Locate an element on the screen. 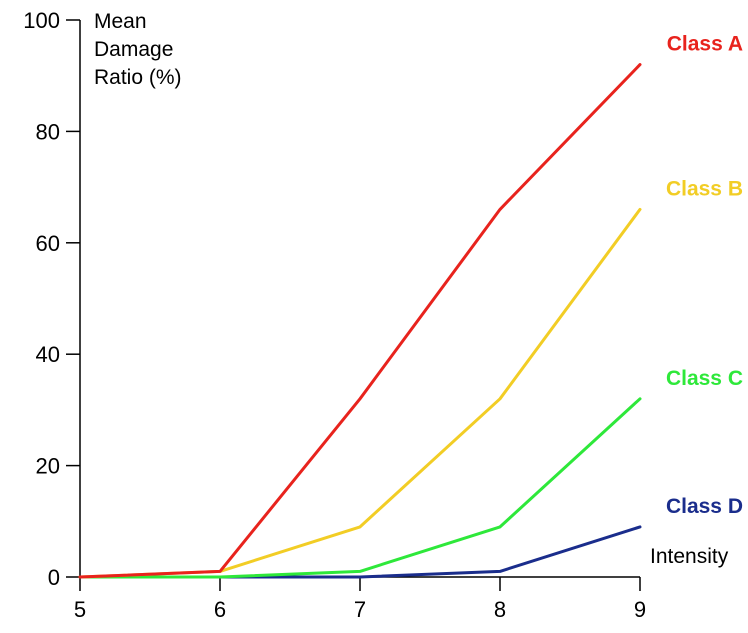  y-axis-label: Mean is located at coordinates (120, 21).